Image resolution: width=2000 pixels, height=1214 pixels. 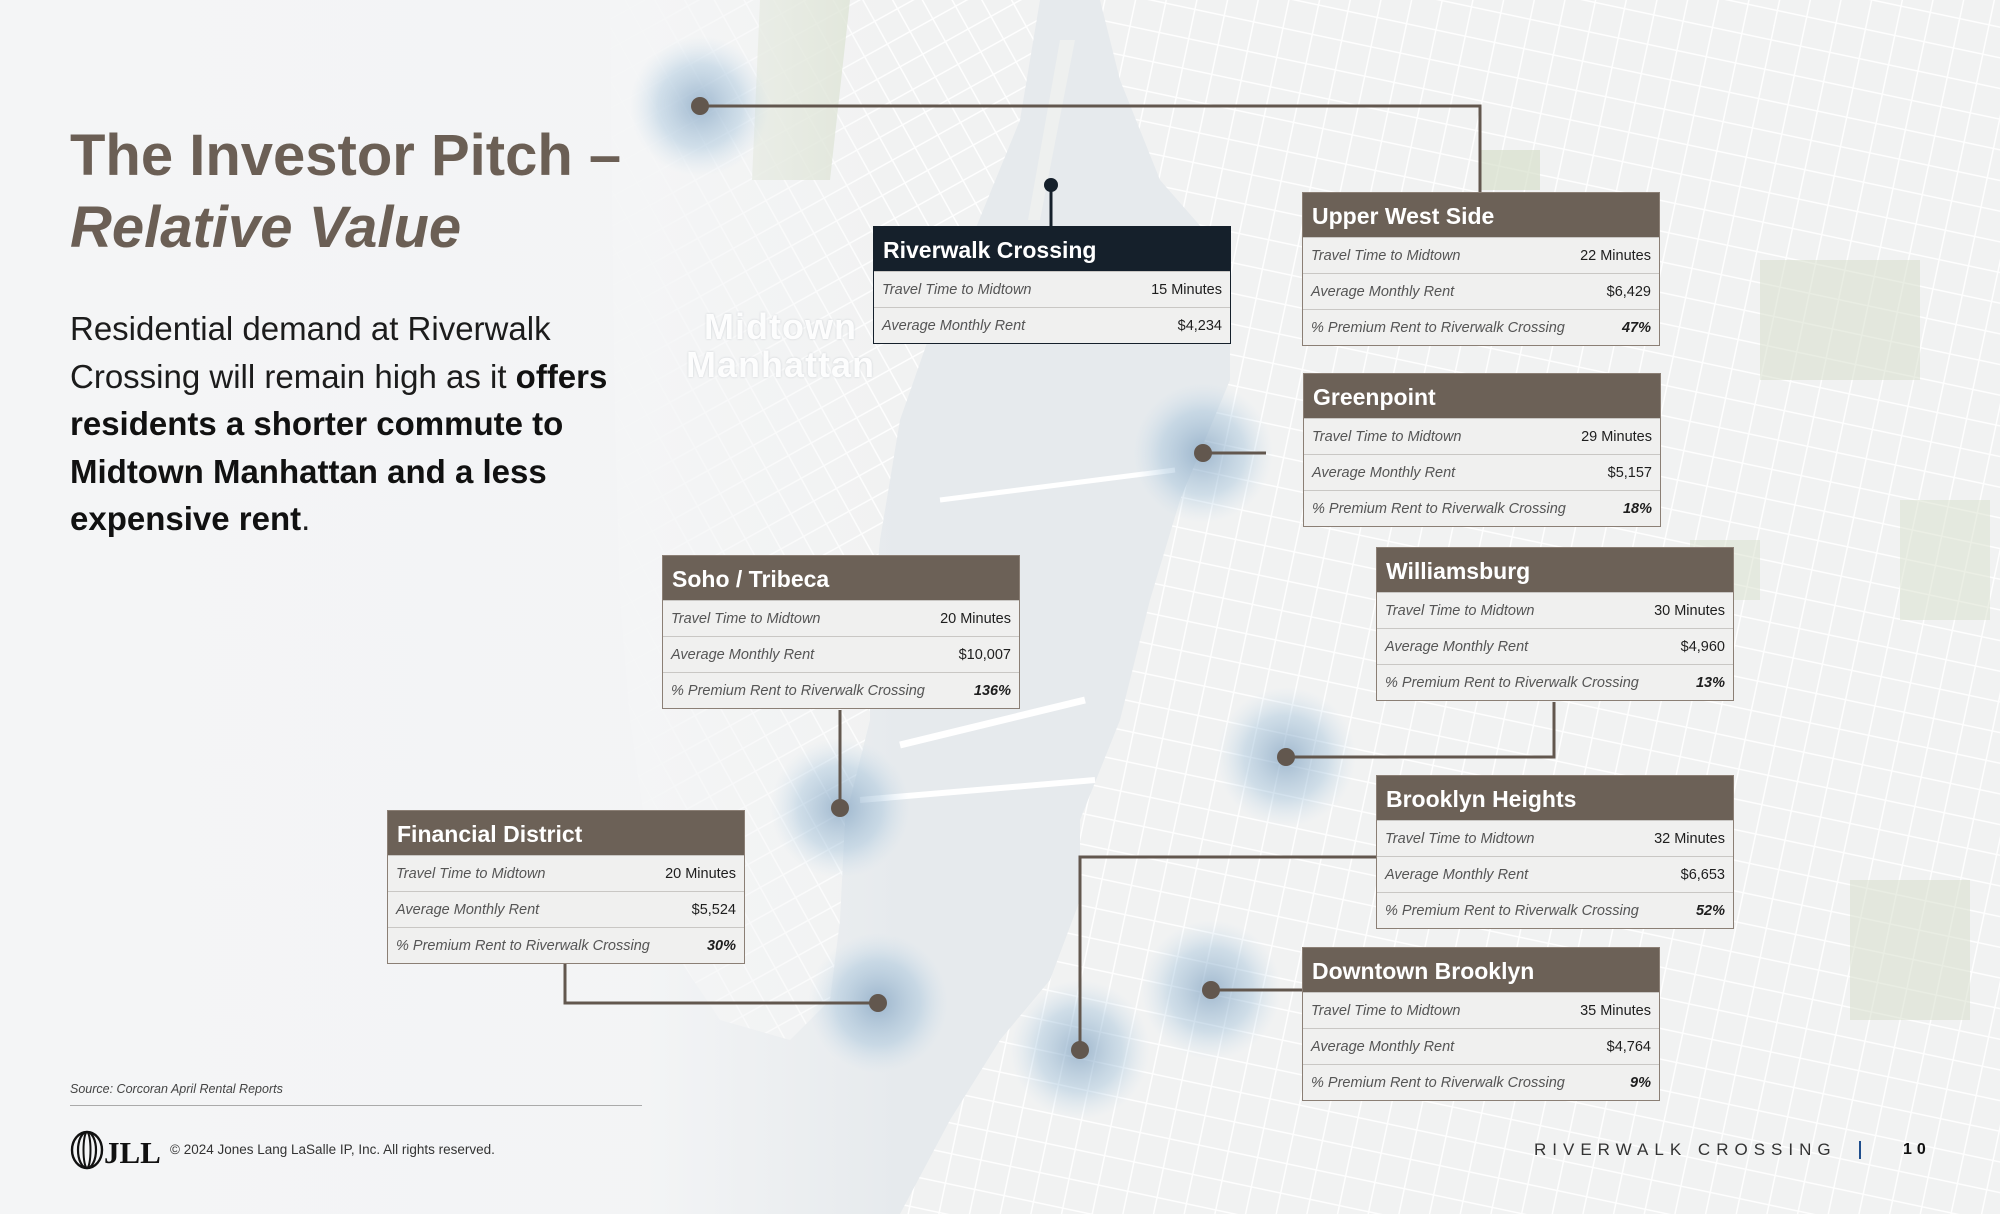 What do you see at coordinates (1203, 453) in the screenshot?
I see `marker-greenpoint` at bounding box center [1203, 453].